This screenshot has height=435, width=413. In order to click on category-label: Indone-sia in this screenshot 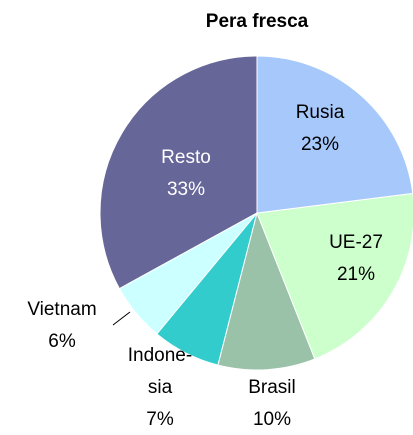, I will do `click(160, 371)`.